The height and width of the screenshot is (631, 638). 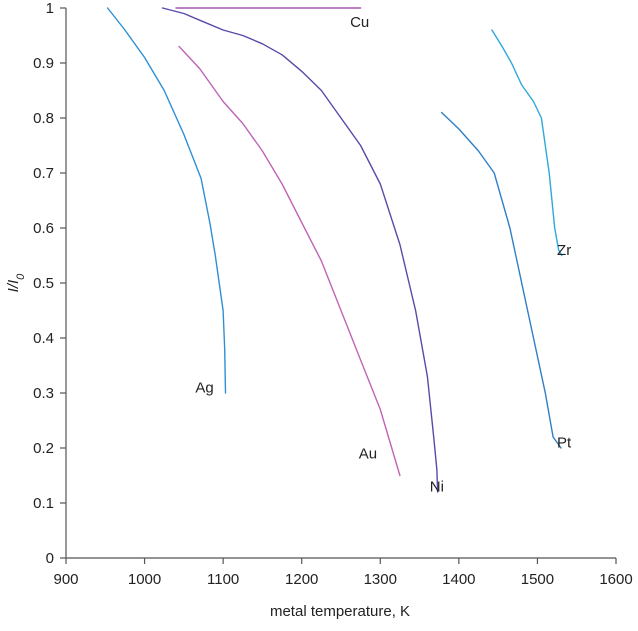 What do you see at coordinates (43, 283) in the screenshot?
I see `y-tick-label: 0.5` at bounding box center [43, 283].